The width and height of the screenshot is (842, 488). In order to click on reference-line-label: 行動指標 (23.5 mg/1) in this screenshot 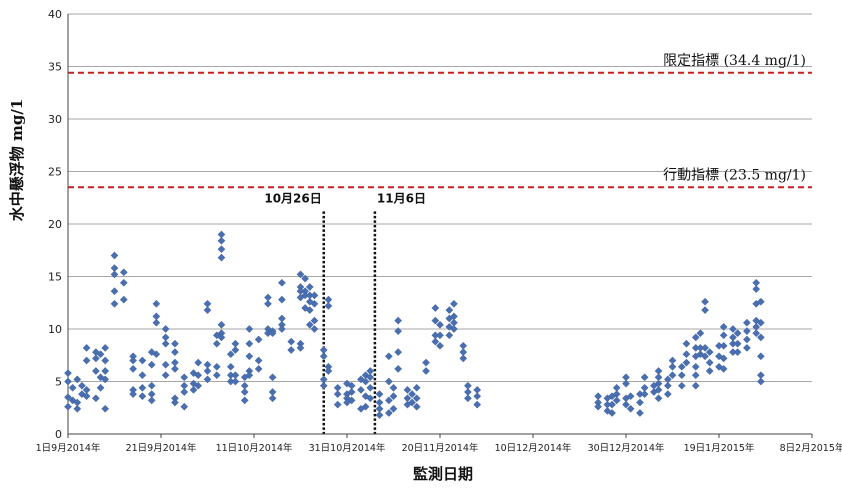, I will do `click(734, 175)`.